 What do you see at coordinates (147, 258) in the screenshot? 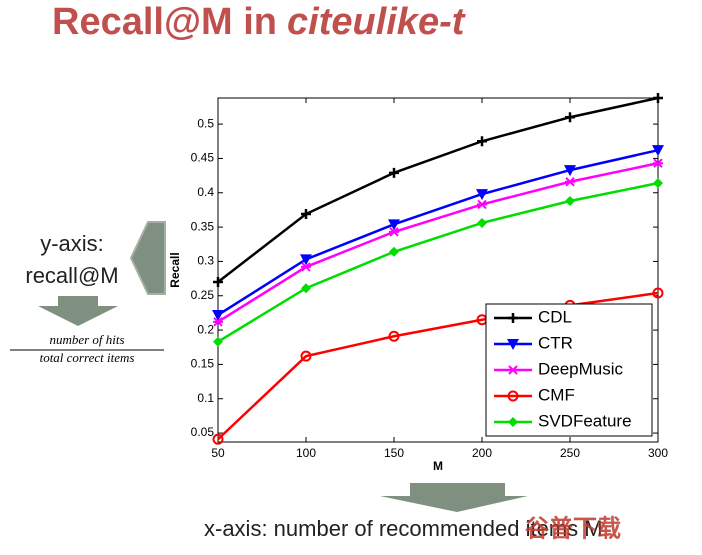
I see `left-arrow` at bounding box center [147, 258].